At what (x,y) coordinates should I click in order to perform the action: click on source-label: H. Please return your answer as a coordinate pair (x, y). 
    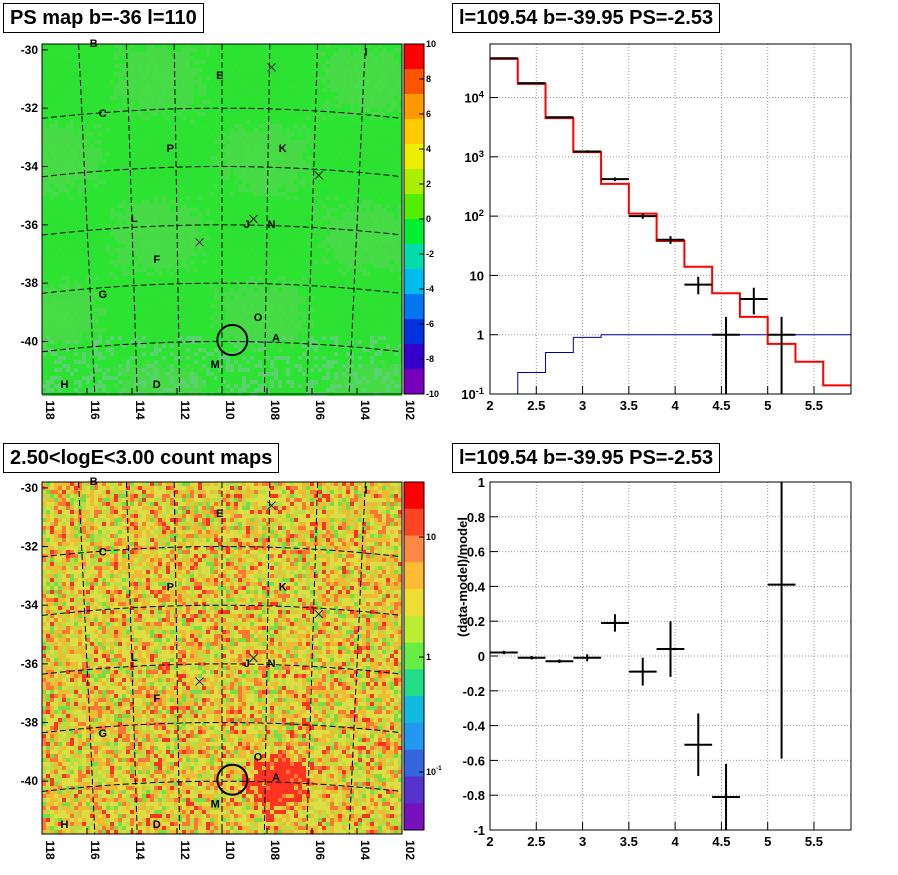
    Looking at the image, I should click on (65, 825).